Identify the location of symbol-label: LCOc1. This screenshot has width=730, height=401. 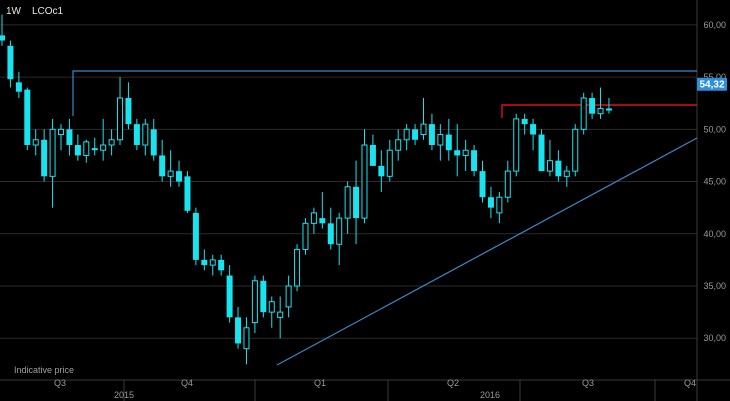
(48, 11).